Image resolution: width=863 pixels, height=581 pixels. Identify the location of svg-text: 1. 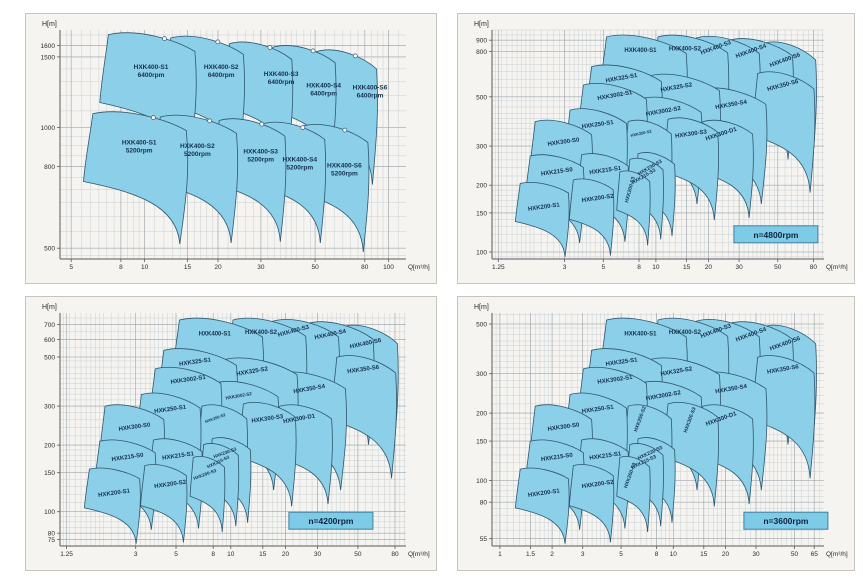
(500, 554).